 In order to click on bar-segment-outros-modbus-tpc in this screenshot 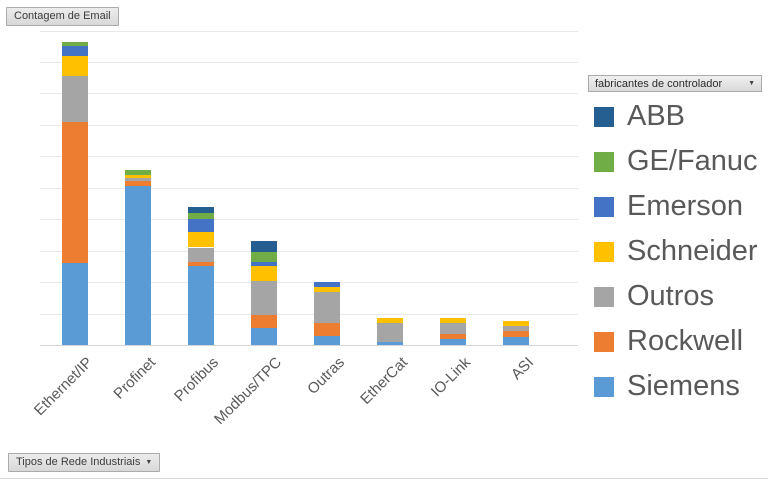, I will do `click(263, 298)`.